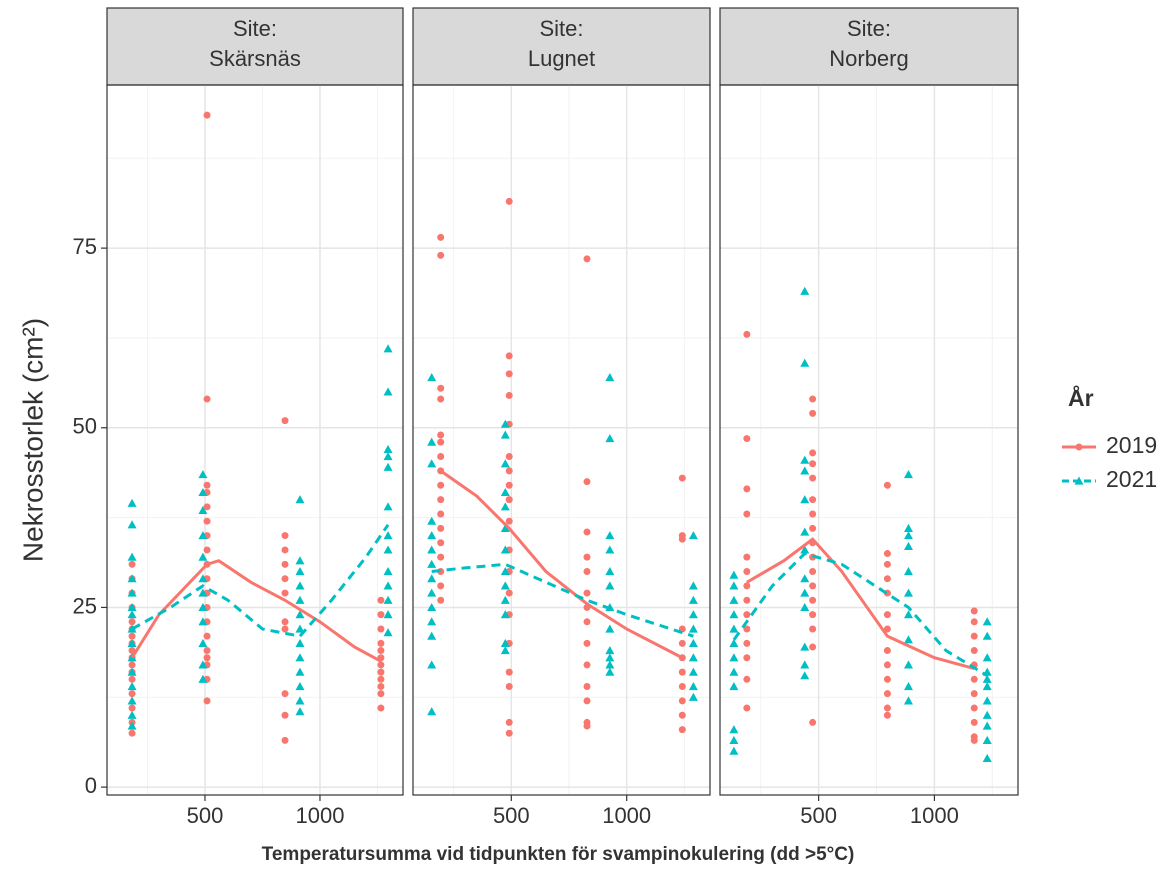 The width and height of the screenshot is (1174, 870). What do you see at coordinates (85, 246) in the screenshot?
I see `y-tick-label: 75` at bounding box center [85, 246].